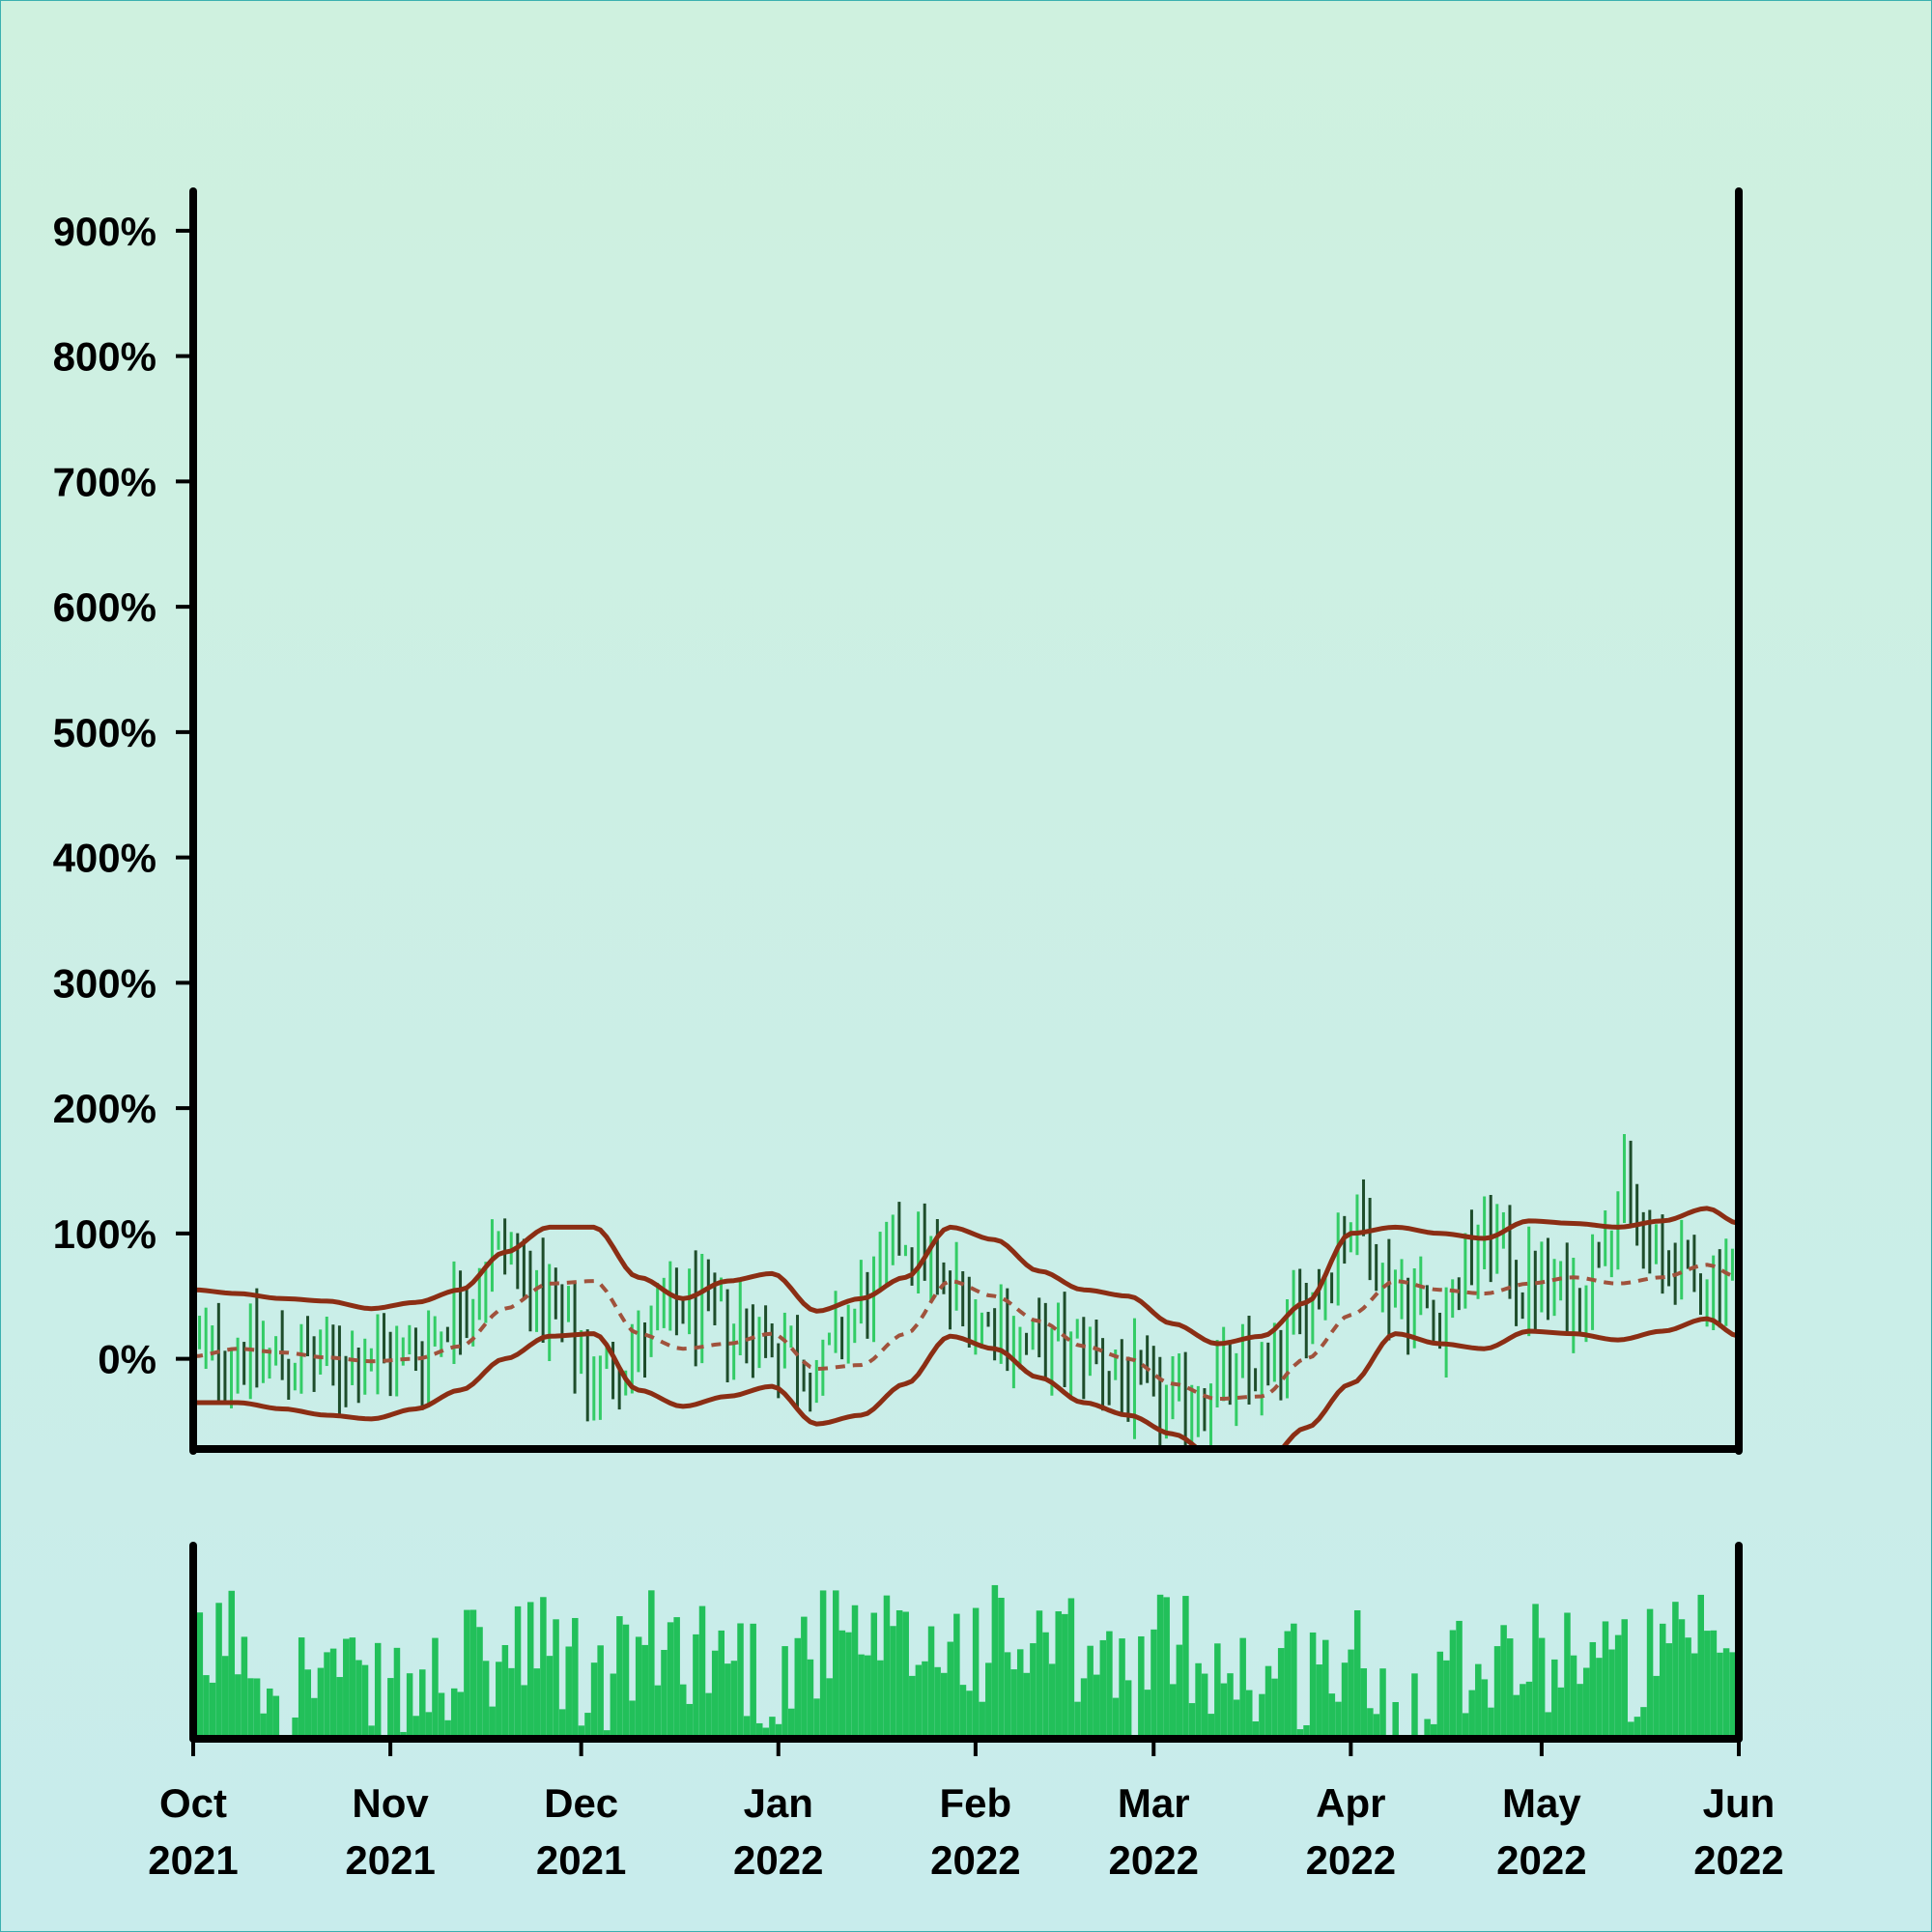  I want to click on y-tick-label: 0%, so click(127, 1359).